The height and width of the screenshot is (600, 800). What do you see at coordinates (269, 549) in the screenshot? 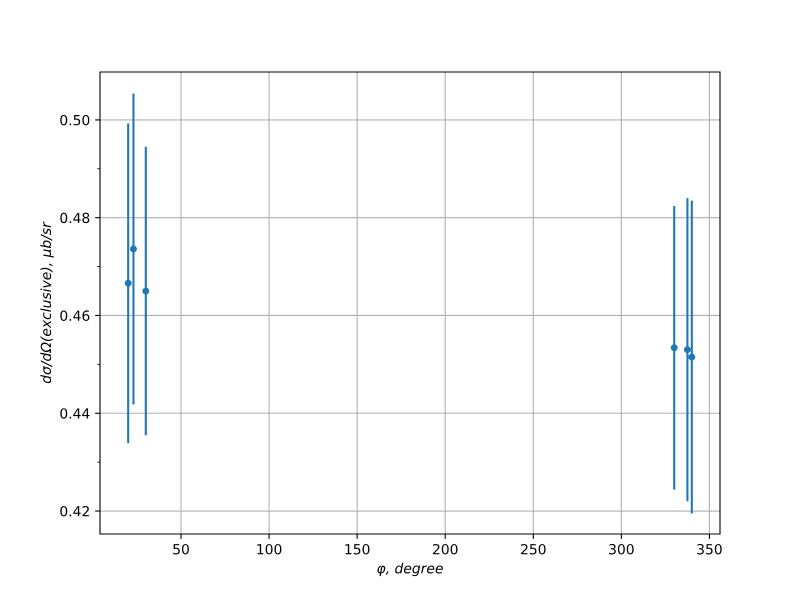
I see `x-tick-label: 100` at bounding box center [269, 549].